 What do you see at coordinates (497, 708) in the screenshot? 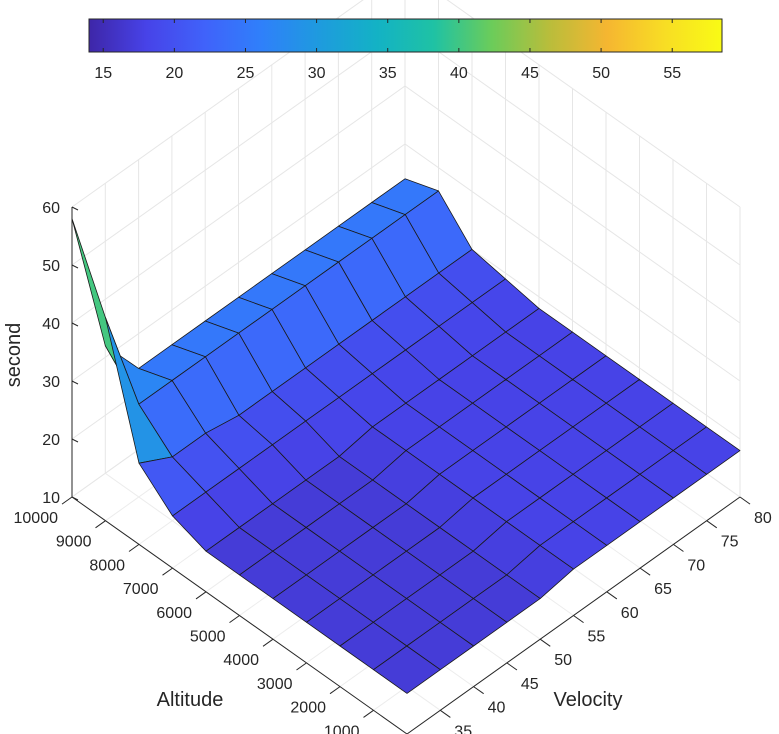
I see `x-tick-label: 40` at bounding box center [497, 708].